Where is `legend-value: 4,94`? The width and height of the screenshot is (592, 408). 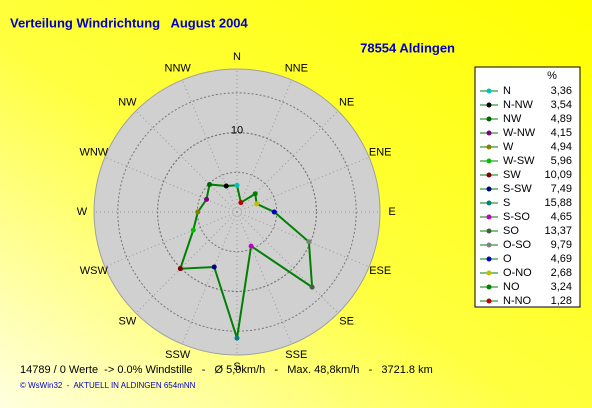
legend-value: 4,94 is located at coordinates (561, 147).